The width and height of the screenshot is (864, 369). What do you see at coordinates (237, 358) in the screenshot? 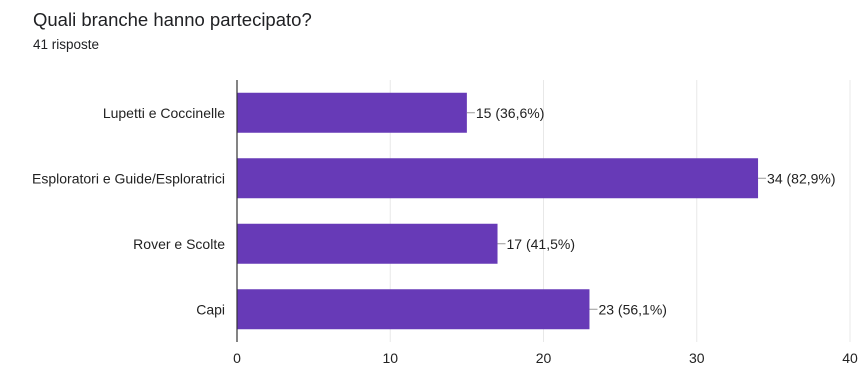
I see `x-tick-label-0: 0` at bounding box center [237, 358].